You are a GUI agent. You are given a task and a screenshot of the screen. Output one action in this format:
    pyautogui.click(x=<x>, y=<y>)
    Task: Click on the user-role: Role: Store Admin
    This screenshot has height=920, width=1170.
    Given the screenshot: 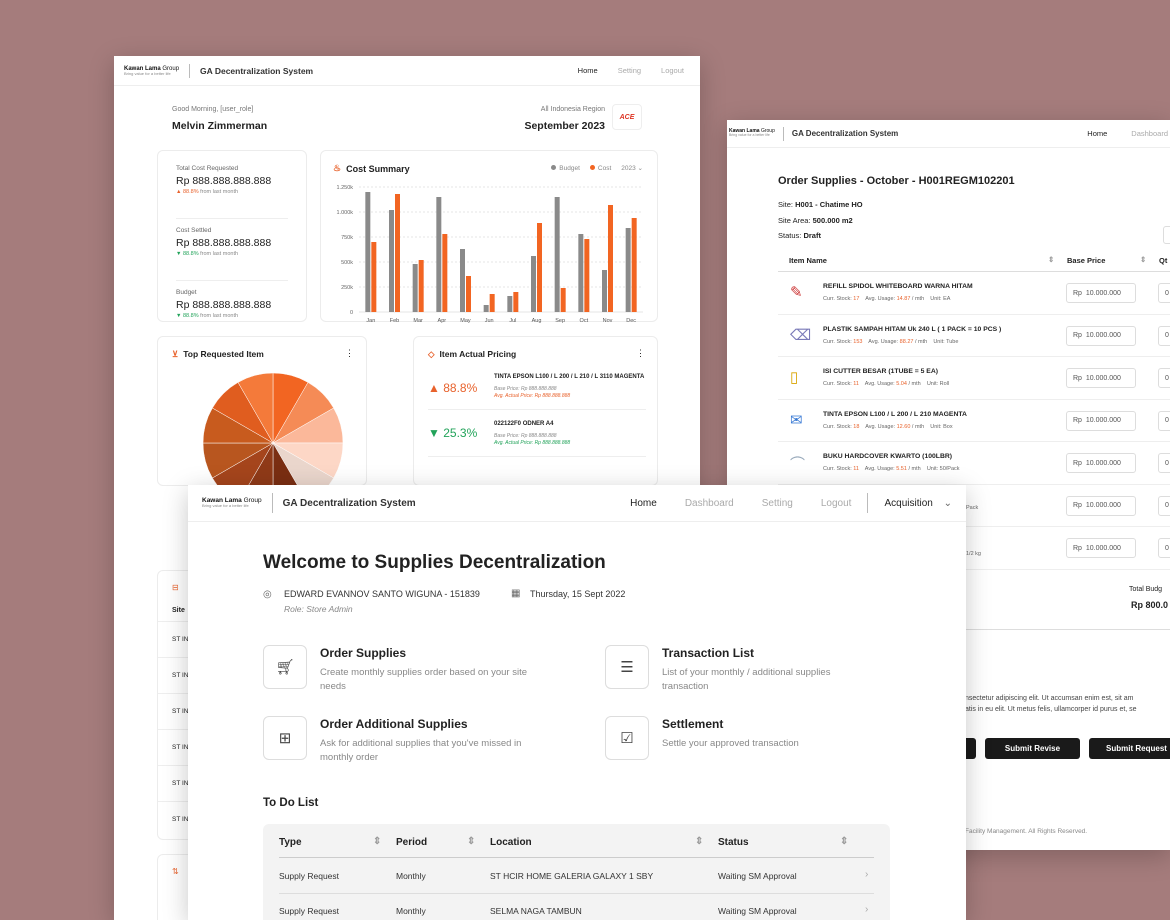 What is the action you would take?
    pyautogui.click(x=318, y=609)
    